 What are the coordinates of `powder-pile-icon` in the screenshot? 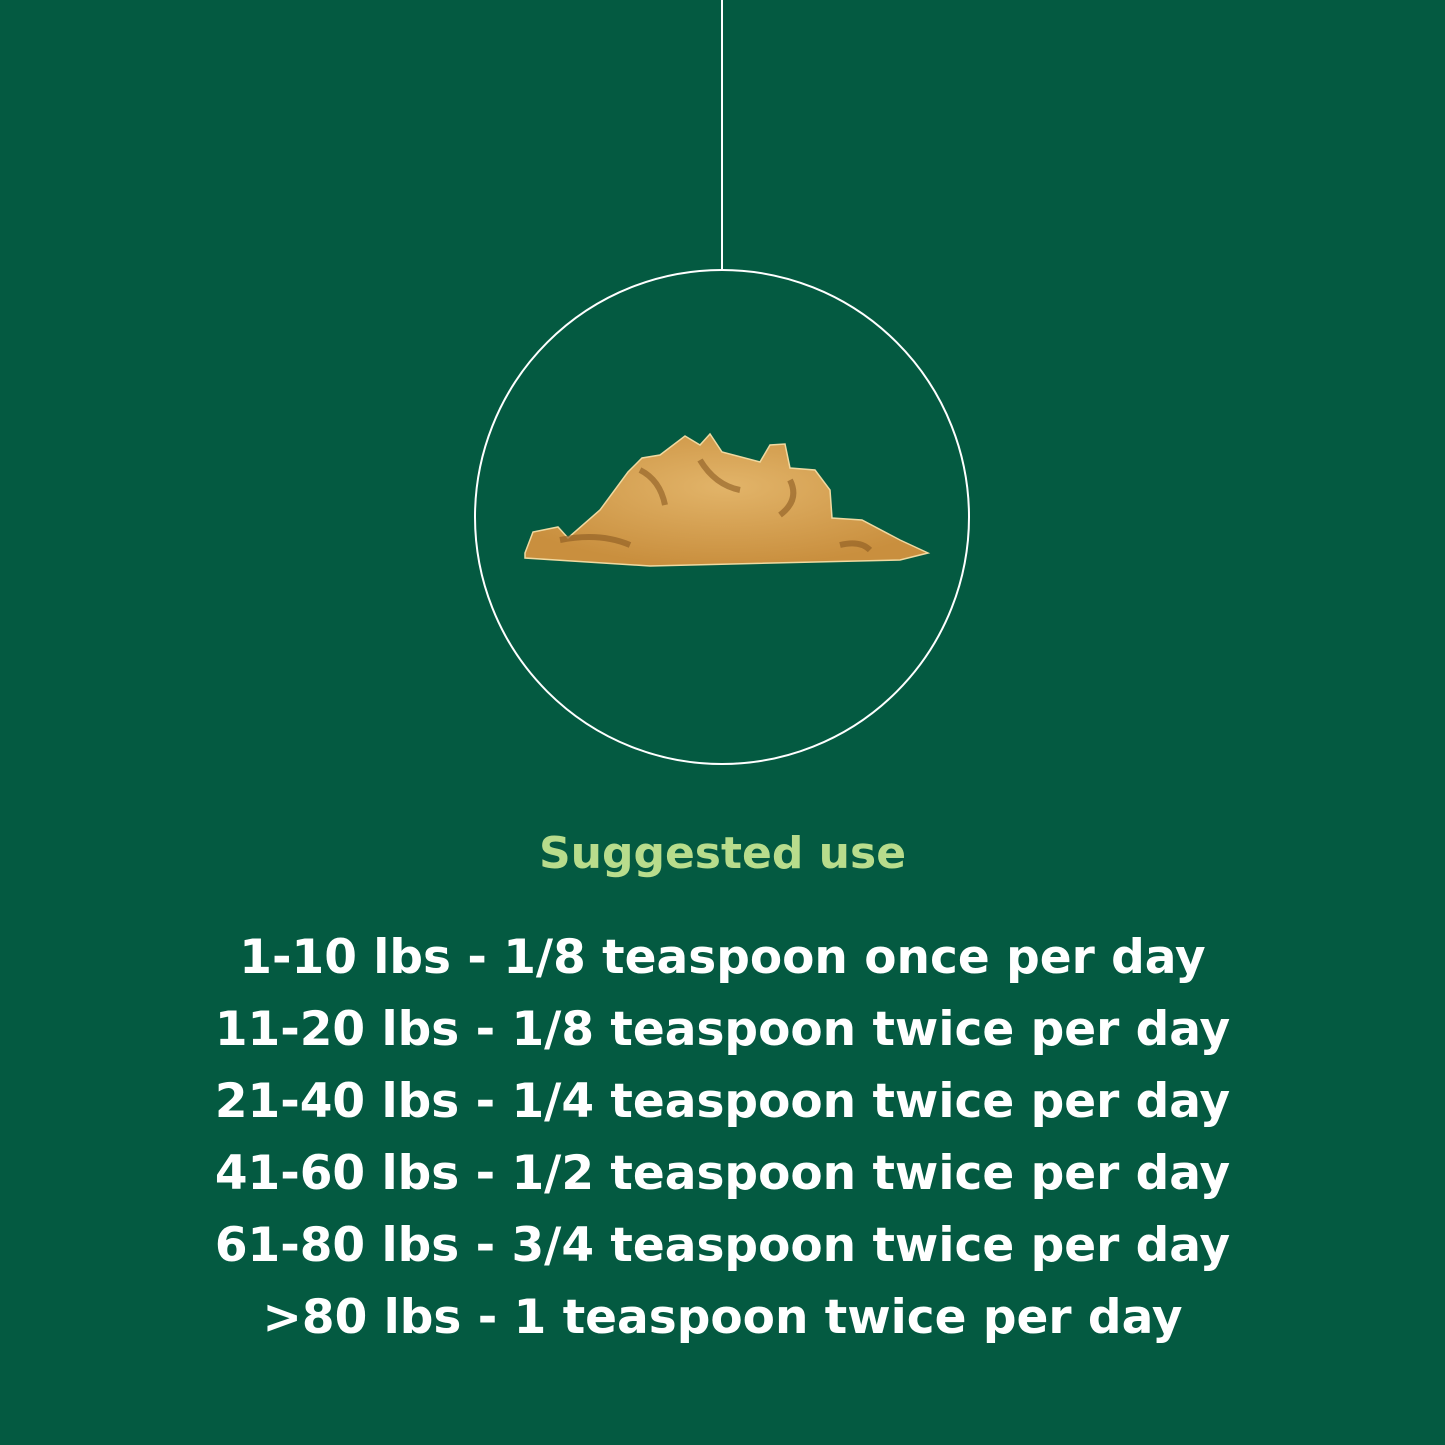 It's located at (727, 499).